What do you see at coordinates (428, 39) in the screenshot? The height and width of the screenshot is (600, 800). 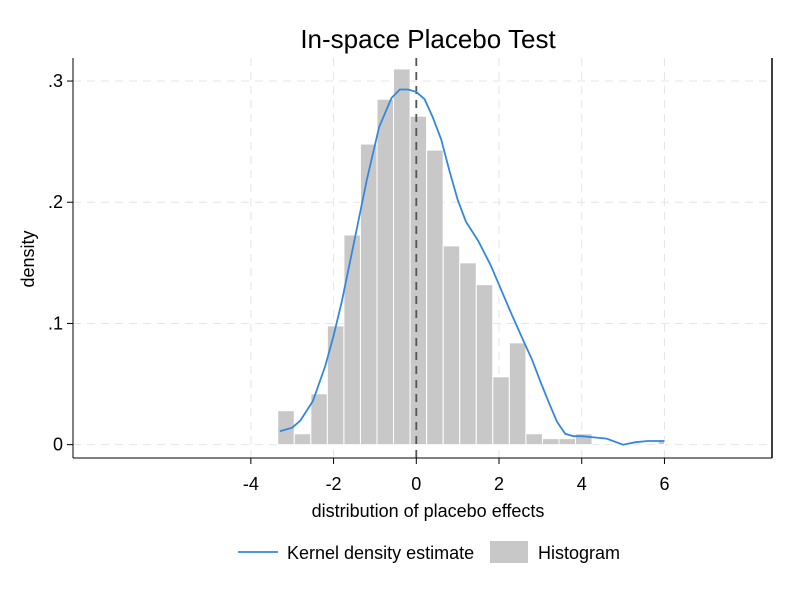 I see `chart-title: In-space Placebo Test` at bounding box center [428, 39].